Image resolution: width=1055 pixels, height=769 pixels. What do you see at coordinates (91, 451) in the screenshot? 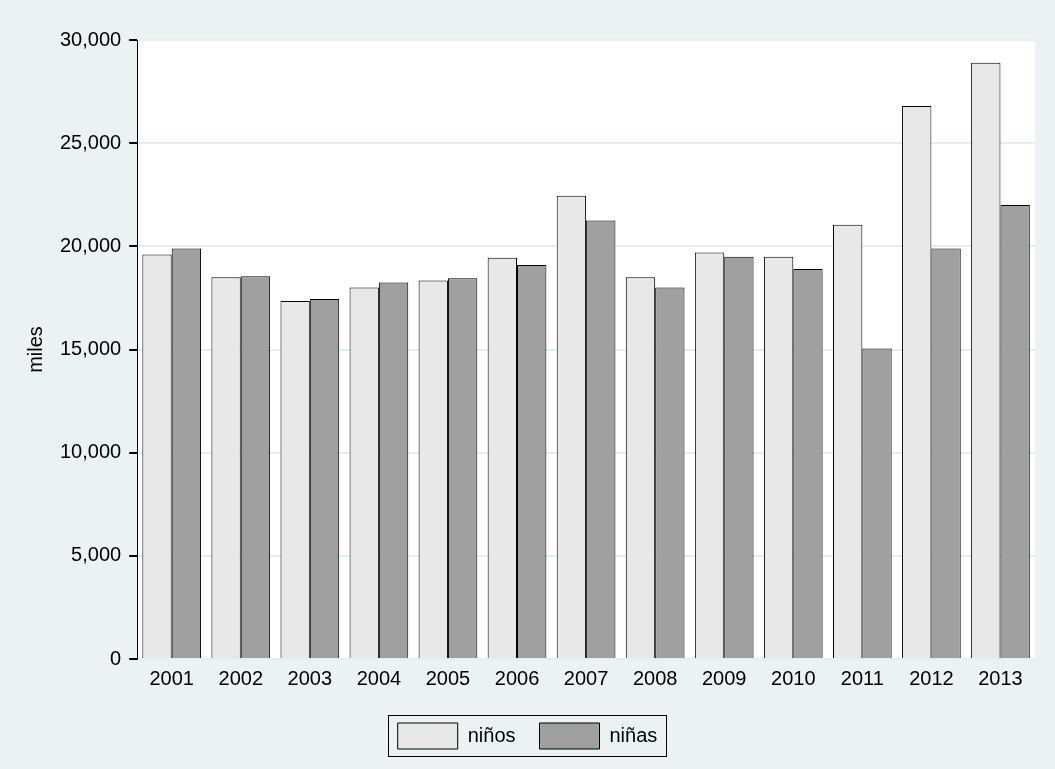
I see `y-tick-label: 10,000` at bounding box center [91, 451].